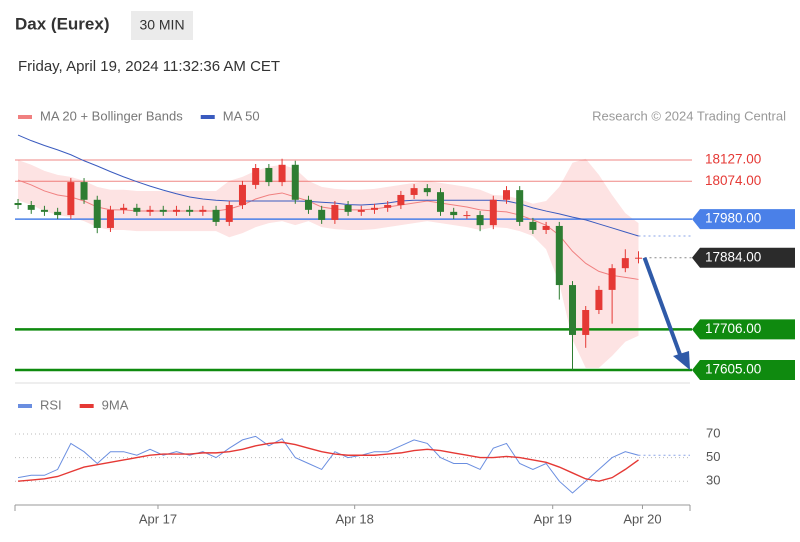 Image resolution: width=800 pixels, height=542 pixels. I want to click on level-label: 18074.00, so click(733, 180).